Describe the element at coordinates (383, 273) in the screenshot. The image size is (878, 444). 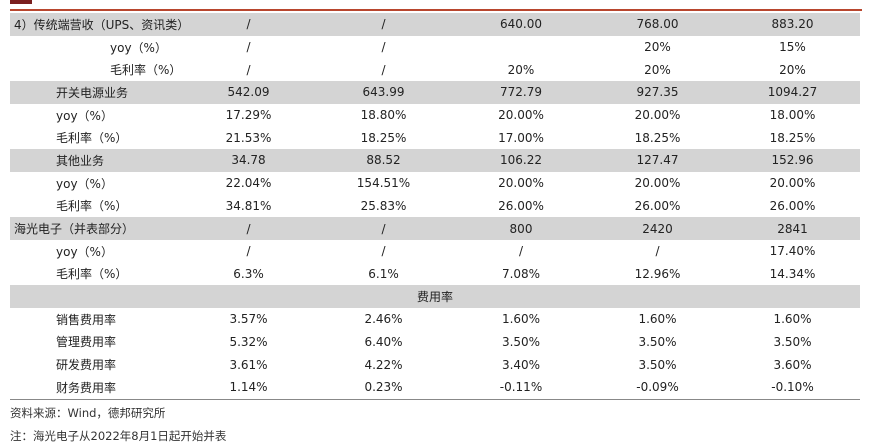
I see `value-cell: 6.1%` at that location.